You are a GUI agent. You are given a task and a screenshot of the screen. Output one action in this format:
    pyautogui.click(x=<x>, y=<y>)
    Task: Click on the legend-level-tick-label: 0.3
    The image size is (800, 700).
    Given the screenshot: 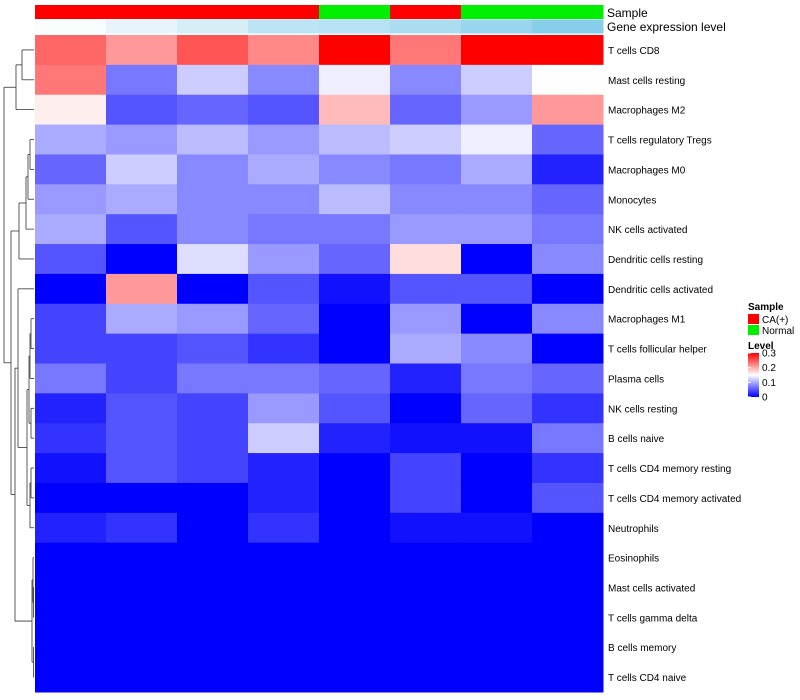 What is the action you would take?
    pyautogui.click(x=769, y=354)
    